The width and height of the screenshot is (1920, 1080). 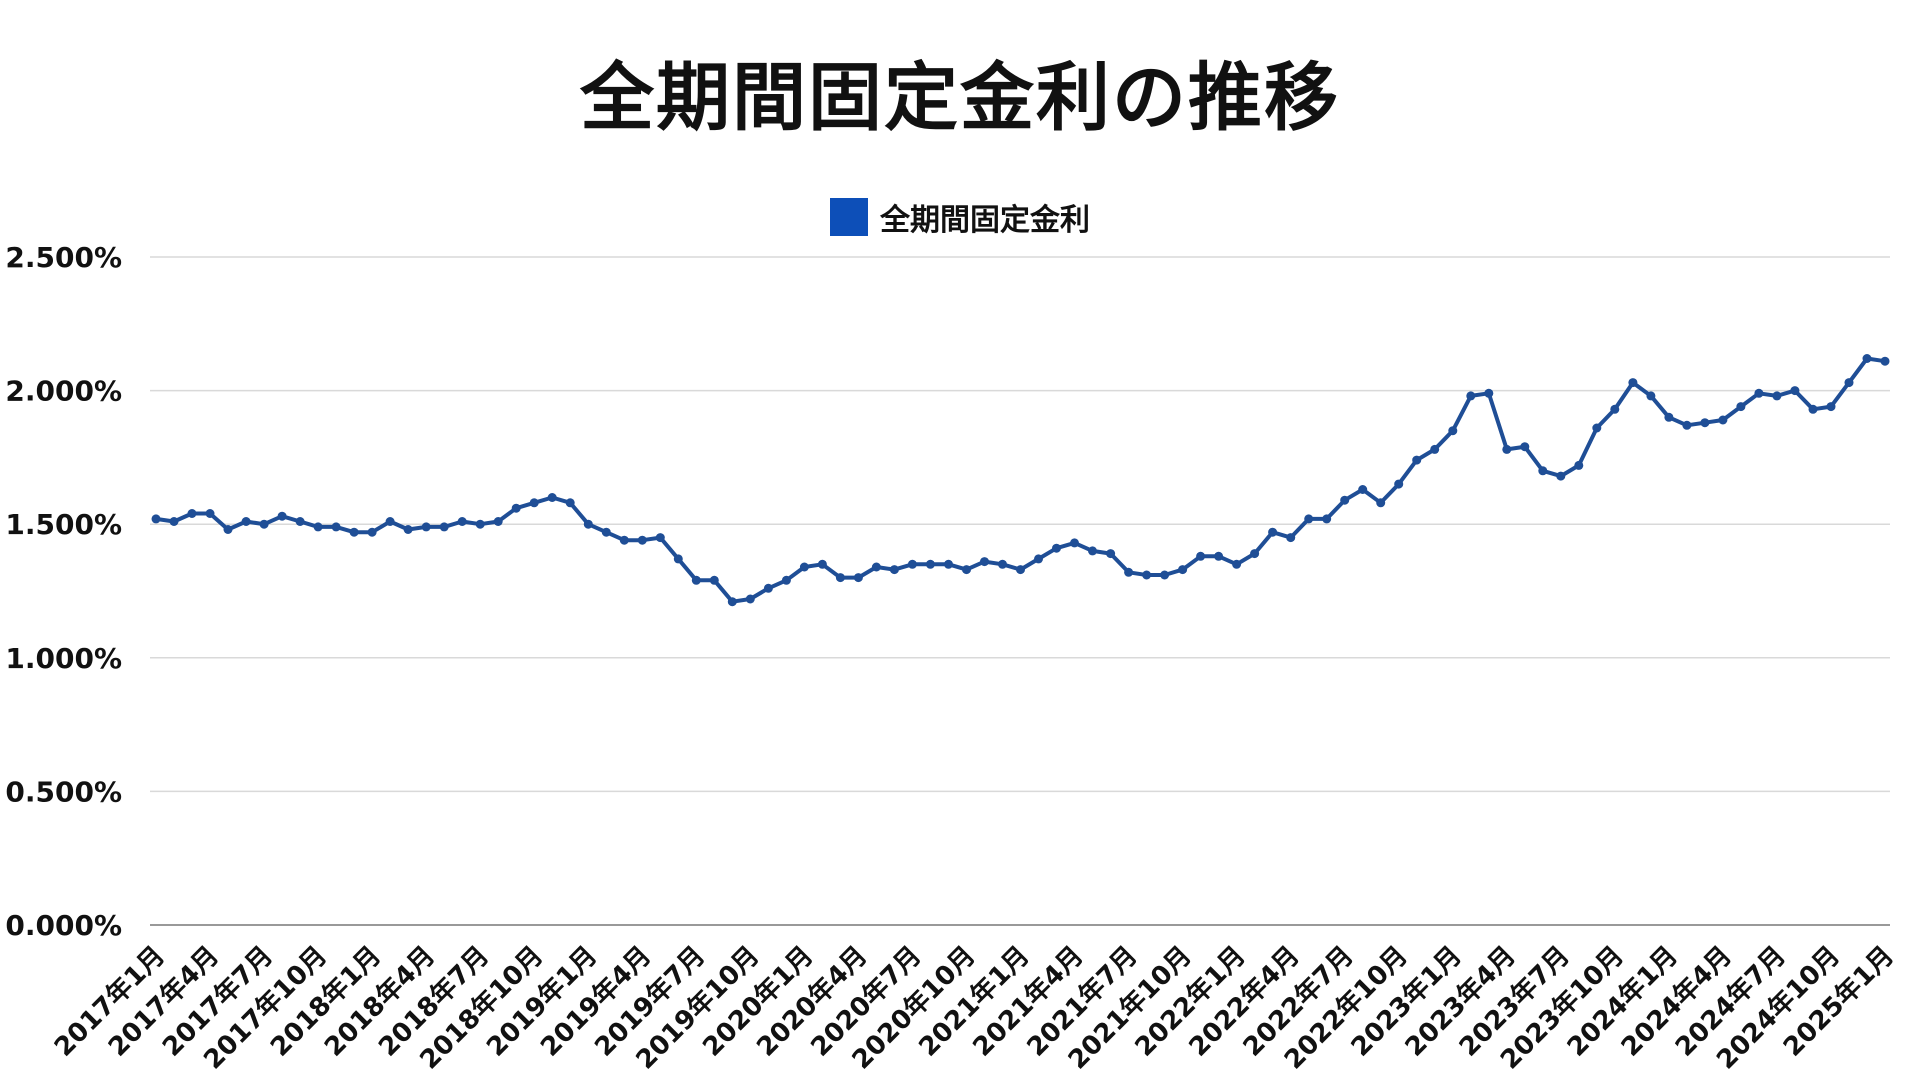 I want to click on y-tick-label: 1.500%, so click(x=63, y=524).